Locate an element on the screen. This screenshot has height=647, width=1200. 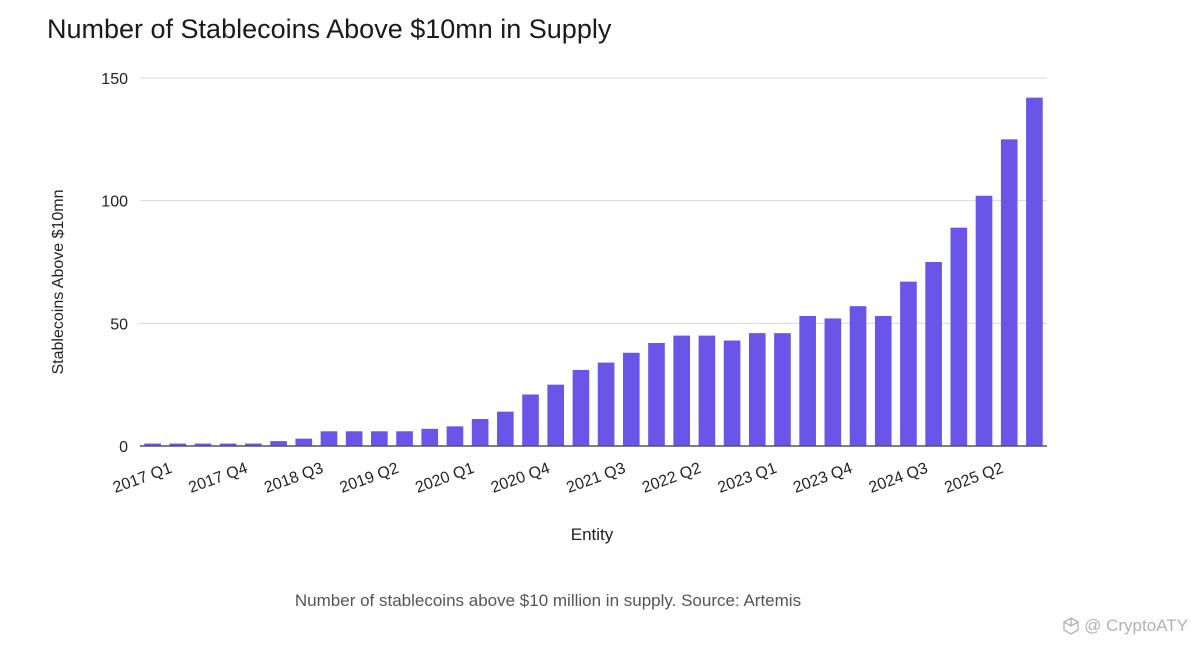
x-tick-label: 2020 Q1 is located at coordinates (445, 478).